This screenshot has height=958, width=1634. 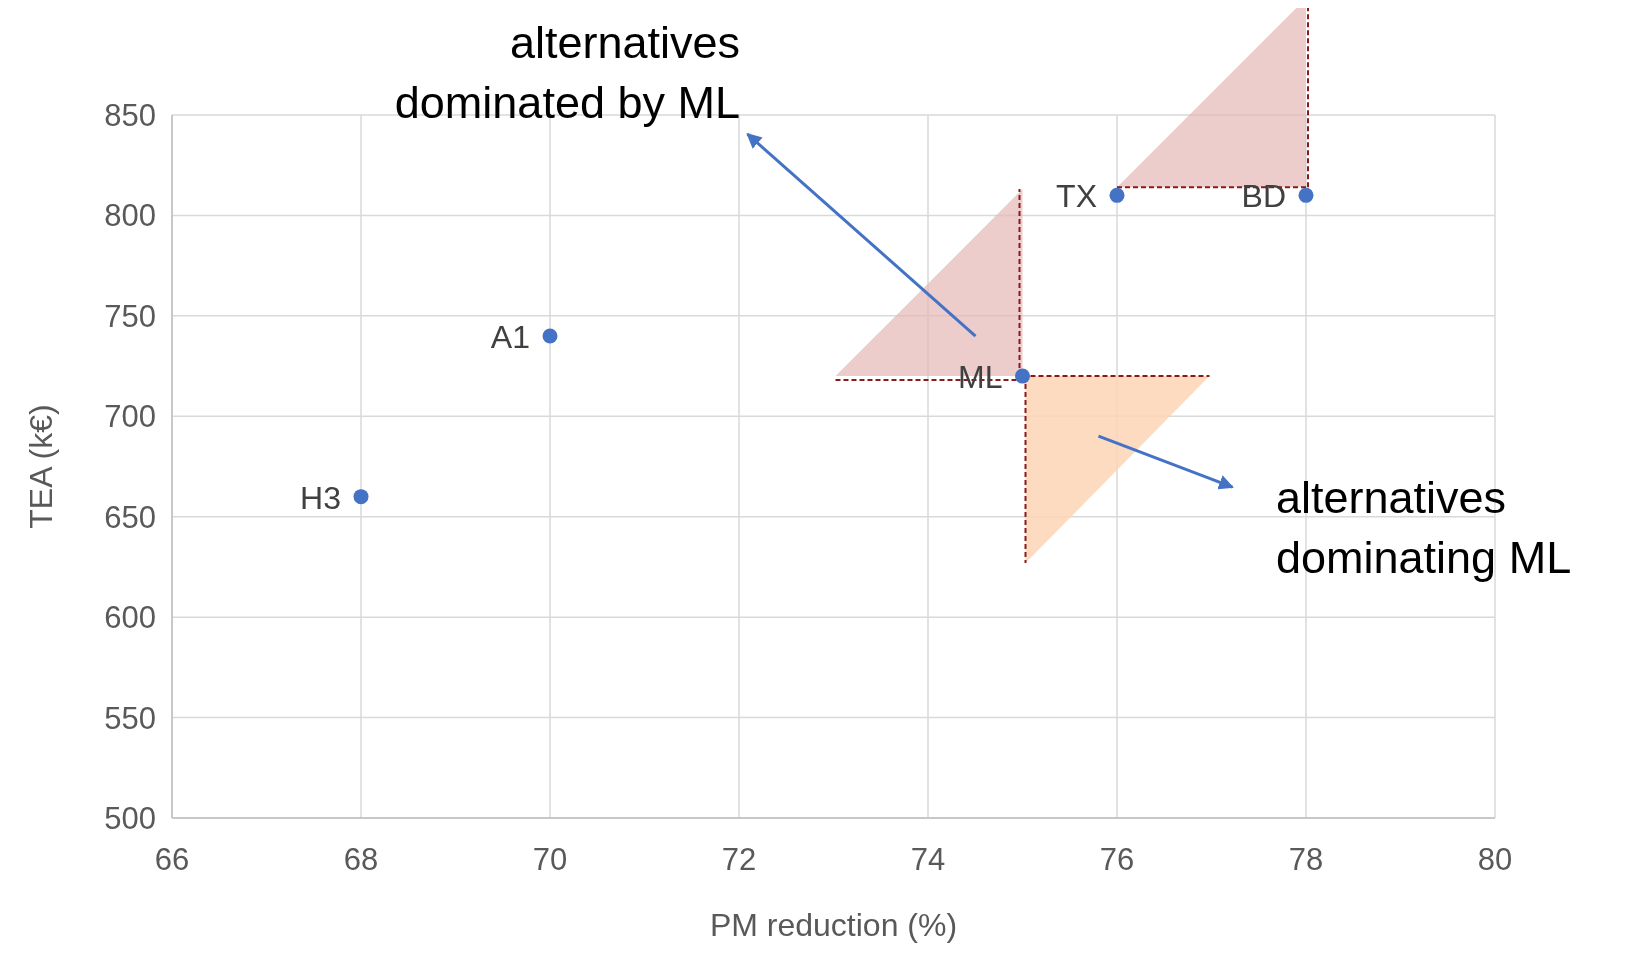 I want to click on x-tick-label: 76, so click(x=1117, y=859).